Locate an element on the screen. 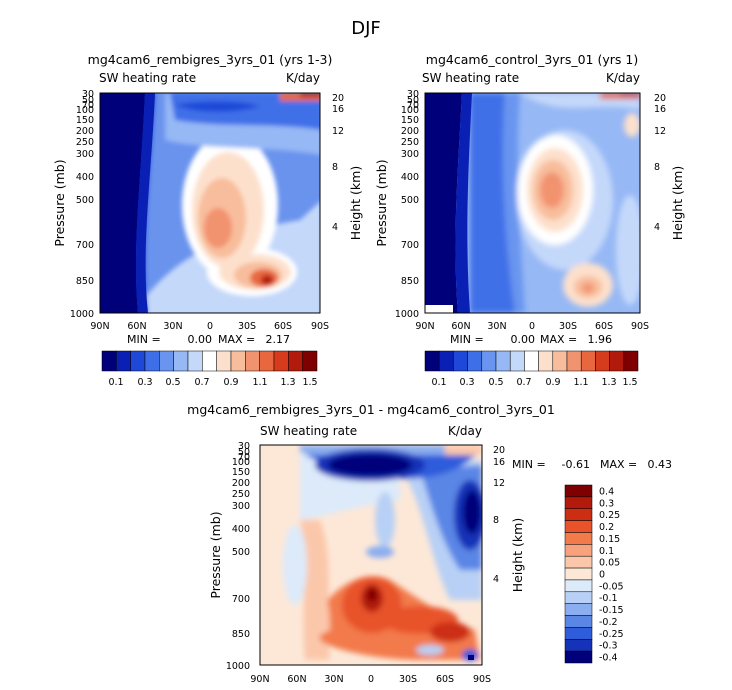  panel-a-colorbar-label: 0.9 is located at coordinates (230, 382).